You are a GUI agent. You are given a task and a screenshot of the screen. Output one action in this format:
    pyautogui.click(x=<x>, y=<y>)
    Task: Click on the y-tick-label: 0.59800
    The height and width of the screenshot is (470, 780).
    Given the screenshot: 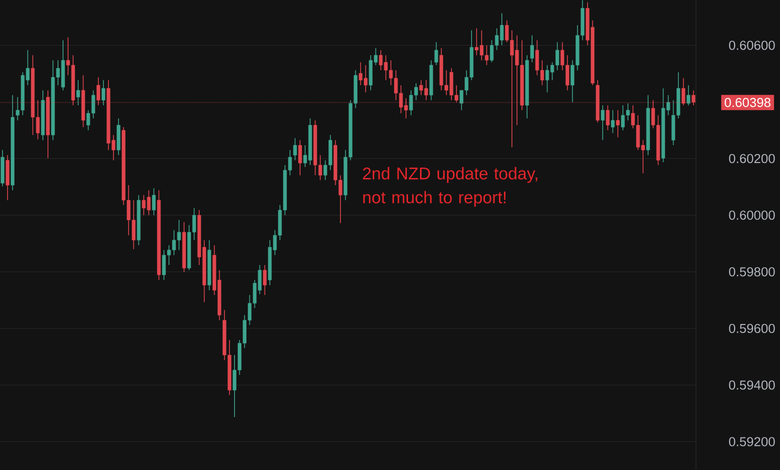 What is the action you would take?
    pyautogui.click(x=752, y=271)
    